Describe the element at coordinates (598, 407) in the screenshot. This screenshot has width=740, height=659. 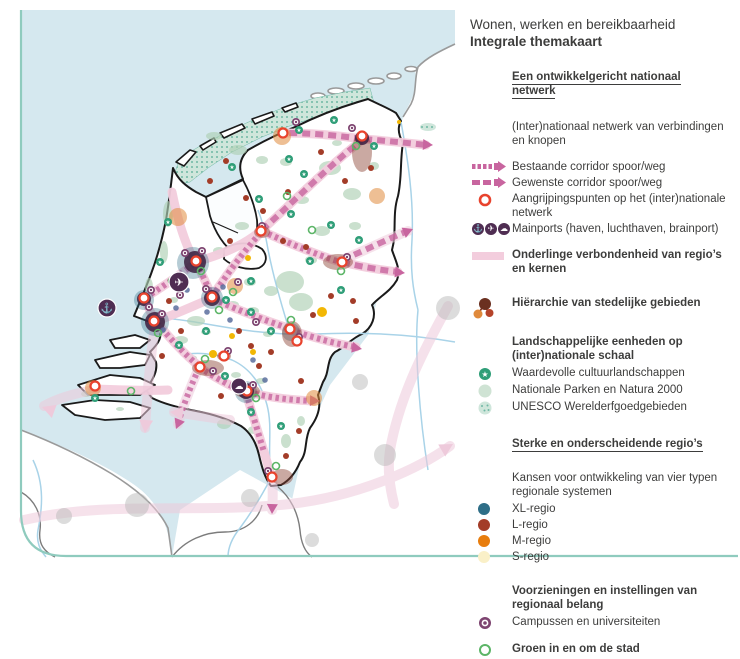
I see `legend-item-unesco: UNESCO Werelderfgoedgebieden` at that location.